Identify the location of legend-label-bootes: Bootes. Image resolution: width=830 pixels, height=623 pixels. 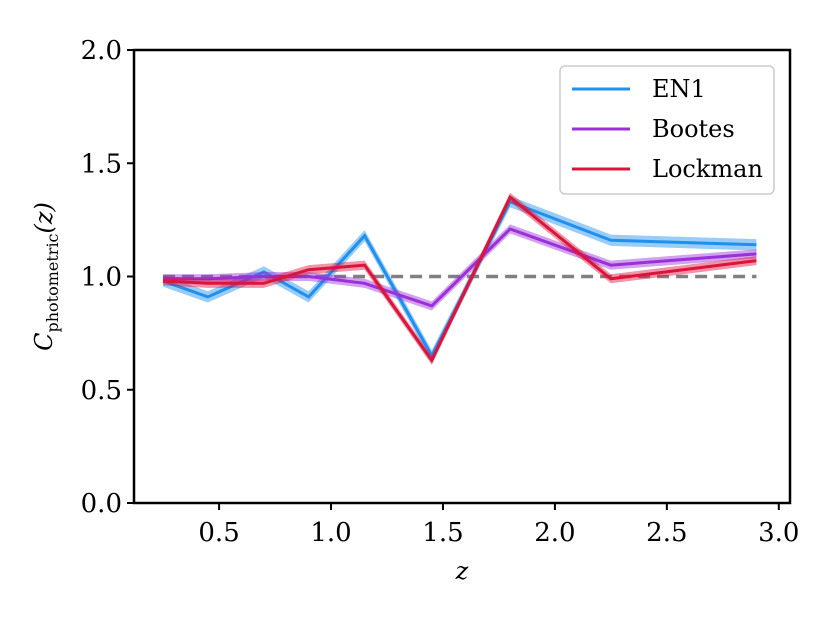
(693, 129).